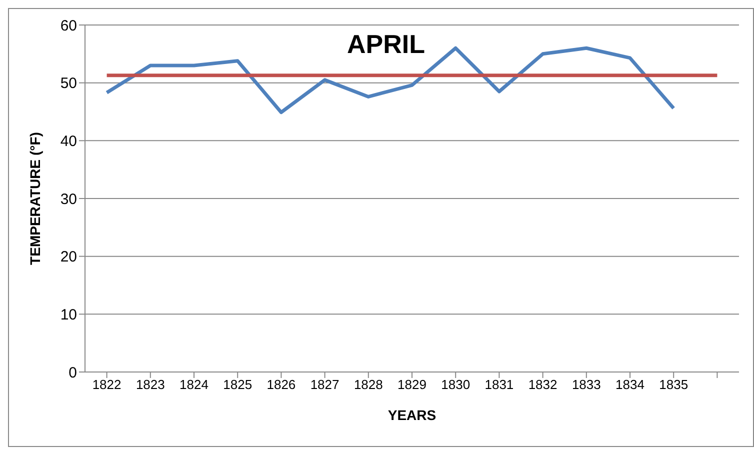  Describe the element at coordinates (68, 141) in the screenshot. I see `y-tick-label: 40` at that location.